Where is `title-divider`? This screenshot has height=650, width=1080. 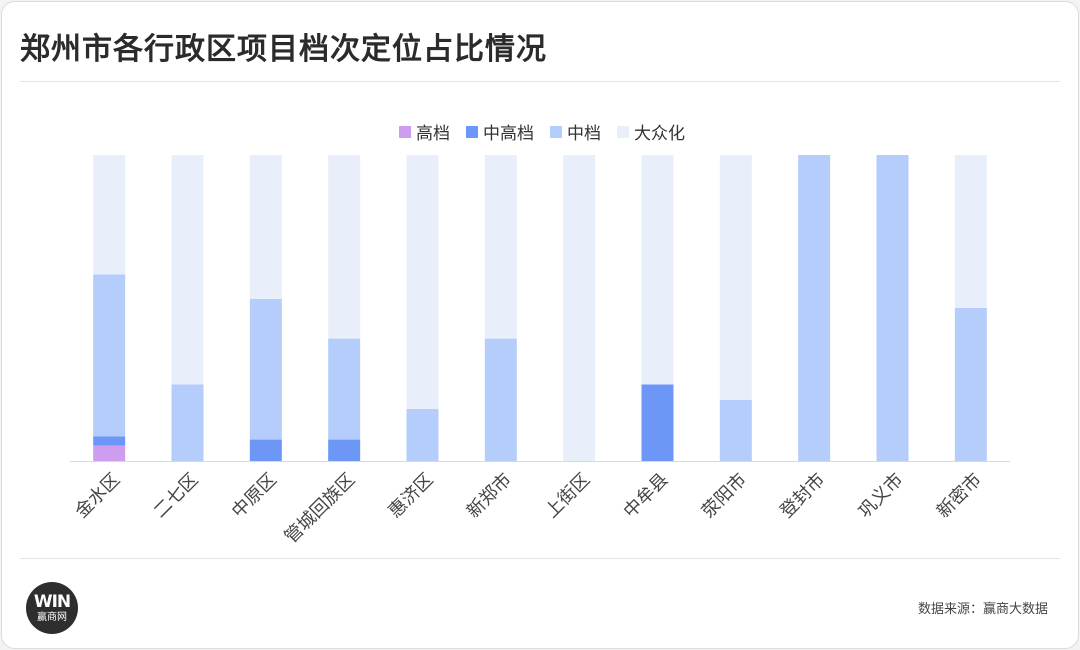
title-divider is located at coordinates (540, 81).